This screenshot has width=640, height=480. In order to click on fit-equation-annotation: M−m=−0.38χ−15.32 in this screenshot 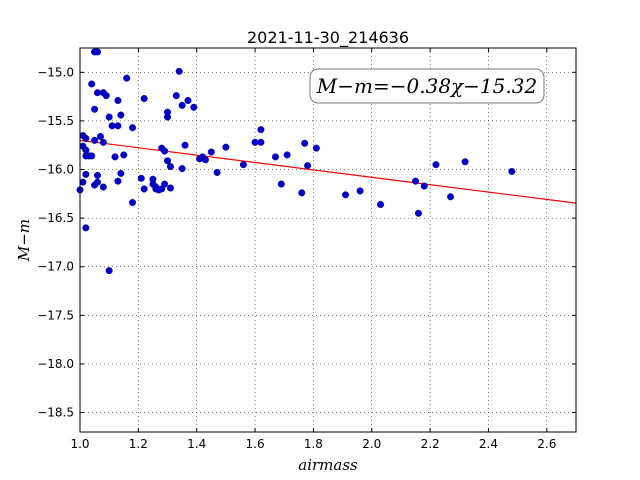, I will do `click(426, 86)`.